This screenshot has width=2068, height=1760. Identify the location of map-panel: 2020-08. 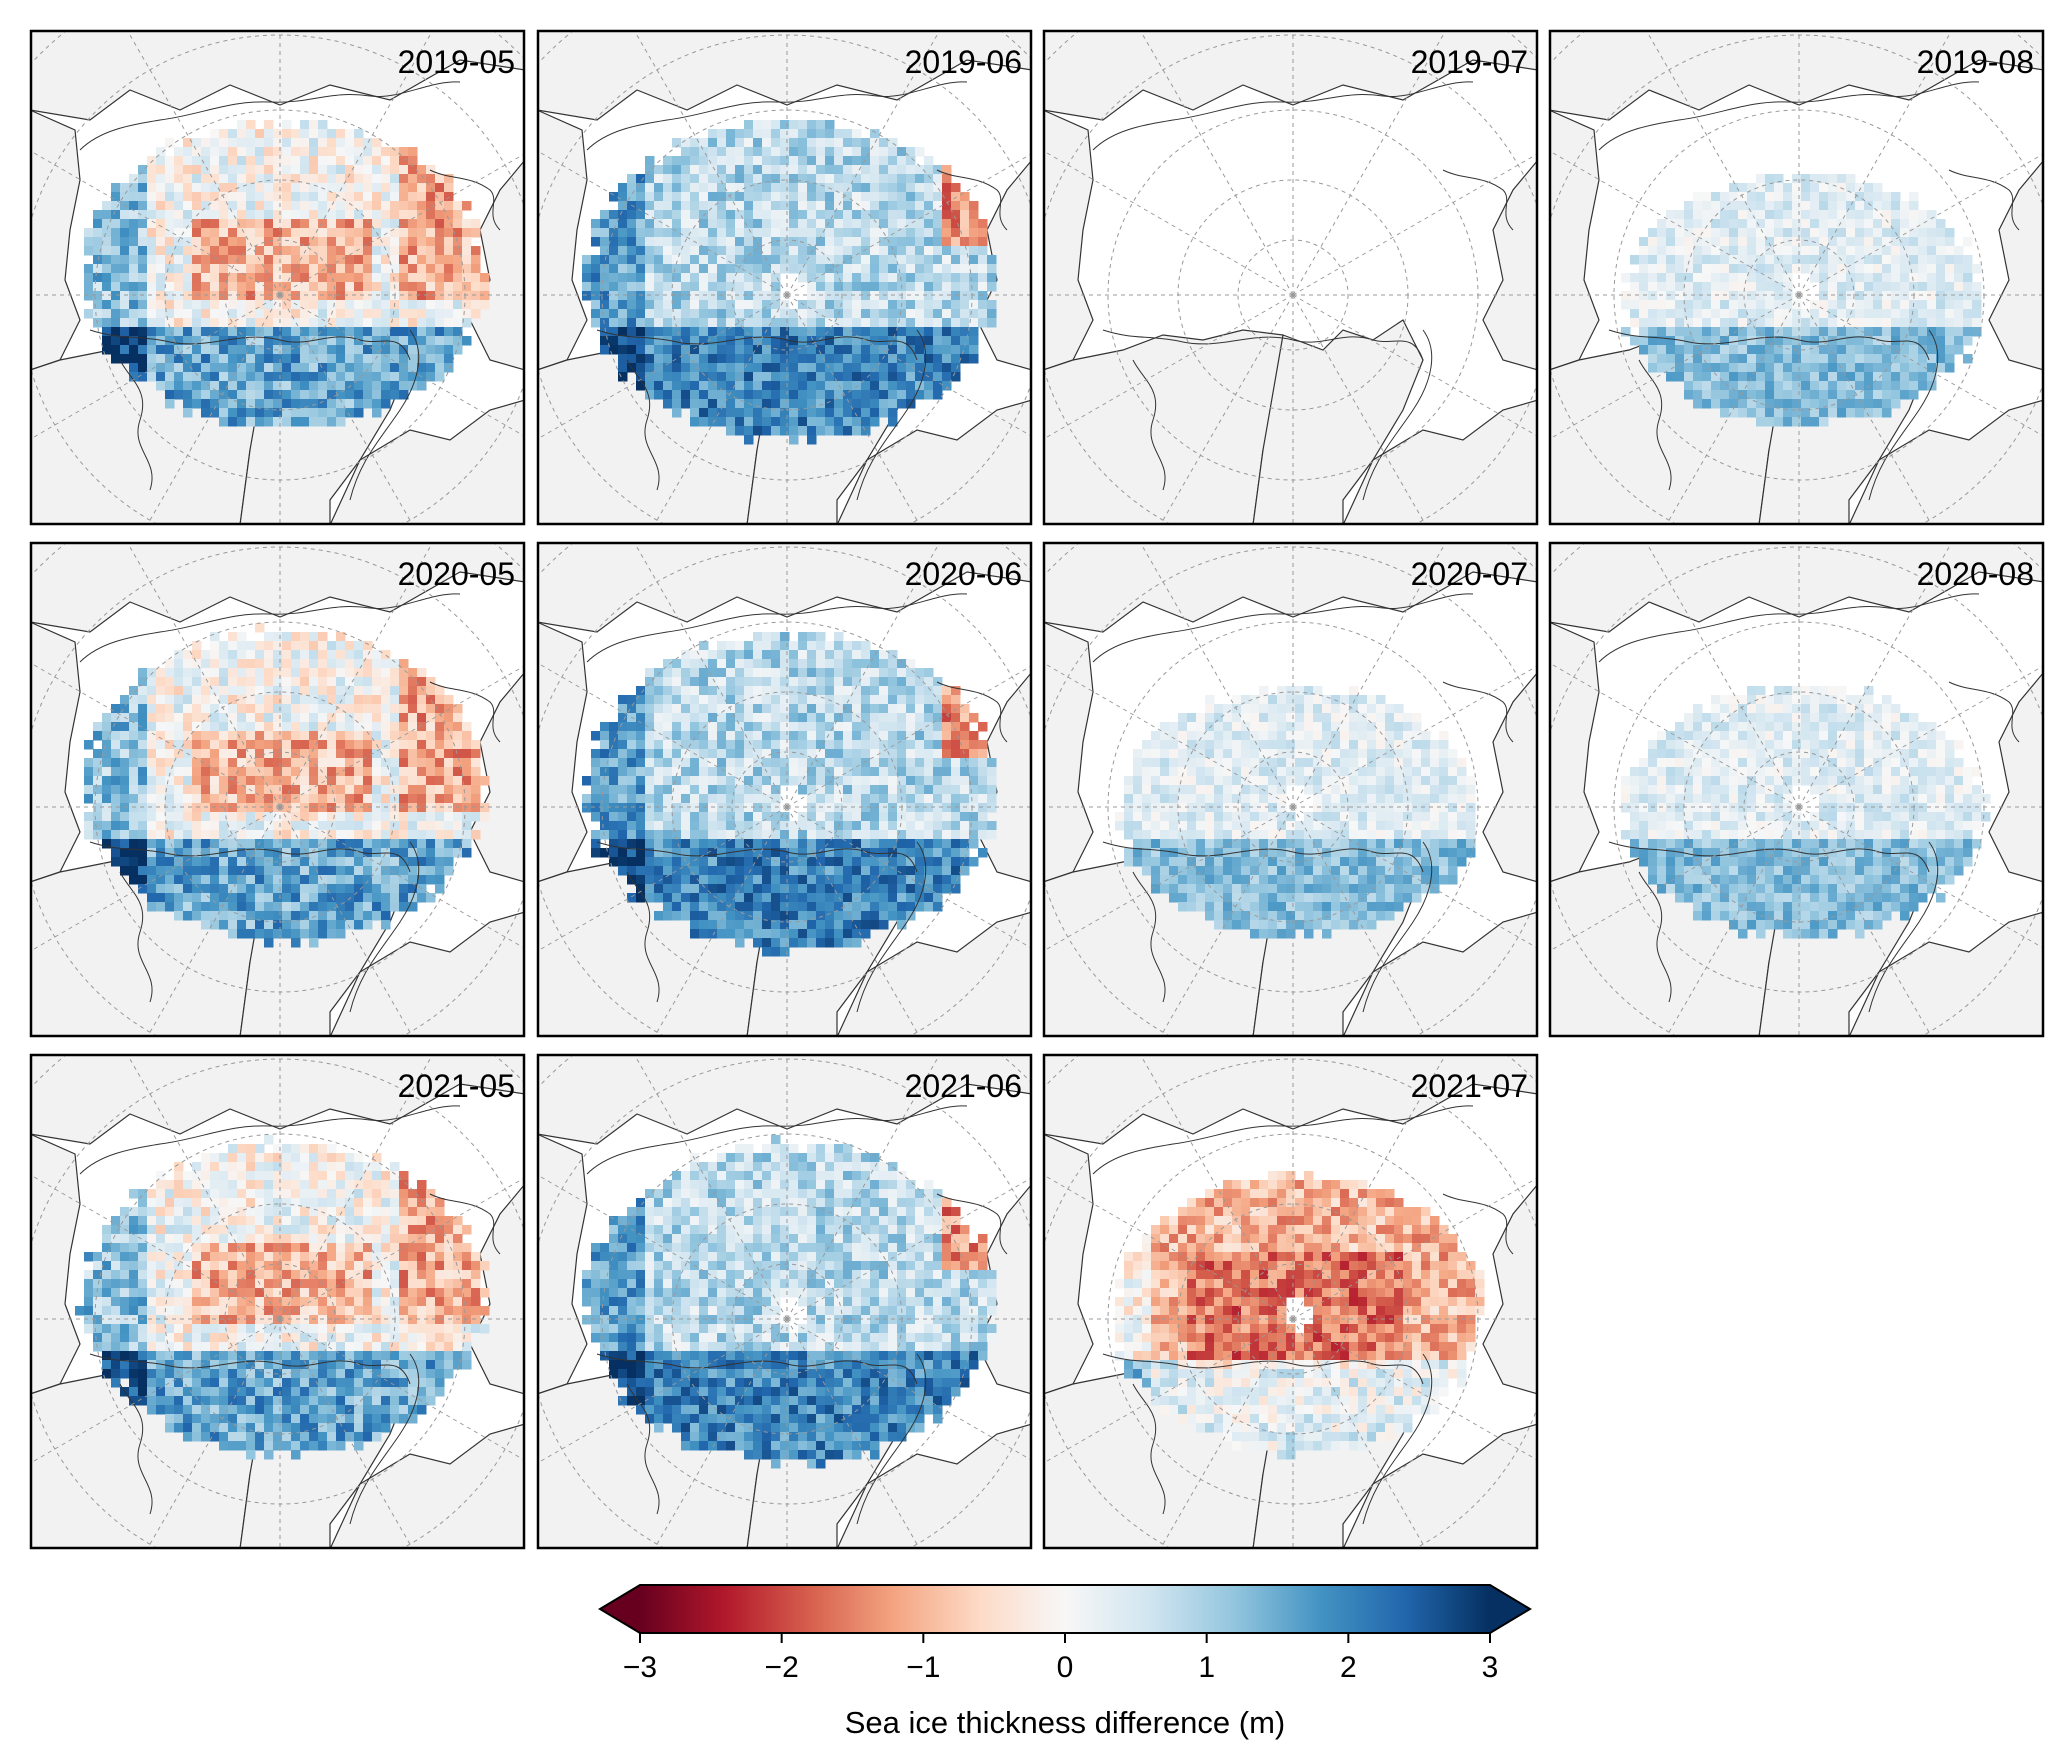
(1796, 789).